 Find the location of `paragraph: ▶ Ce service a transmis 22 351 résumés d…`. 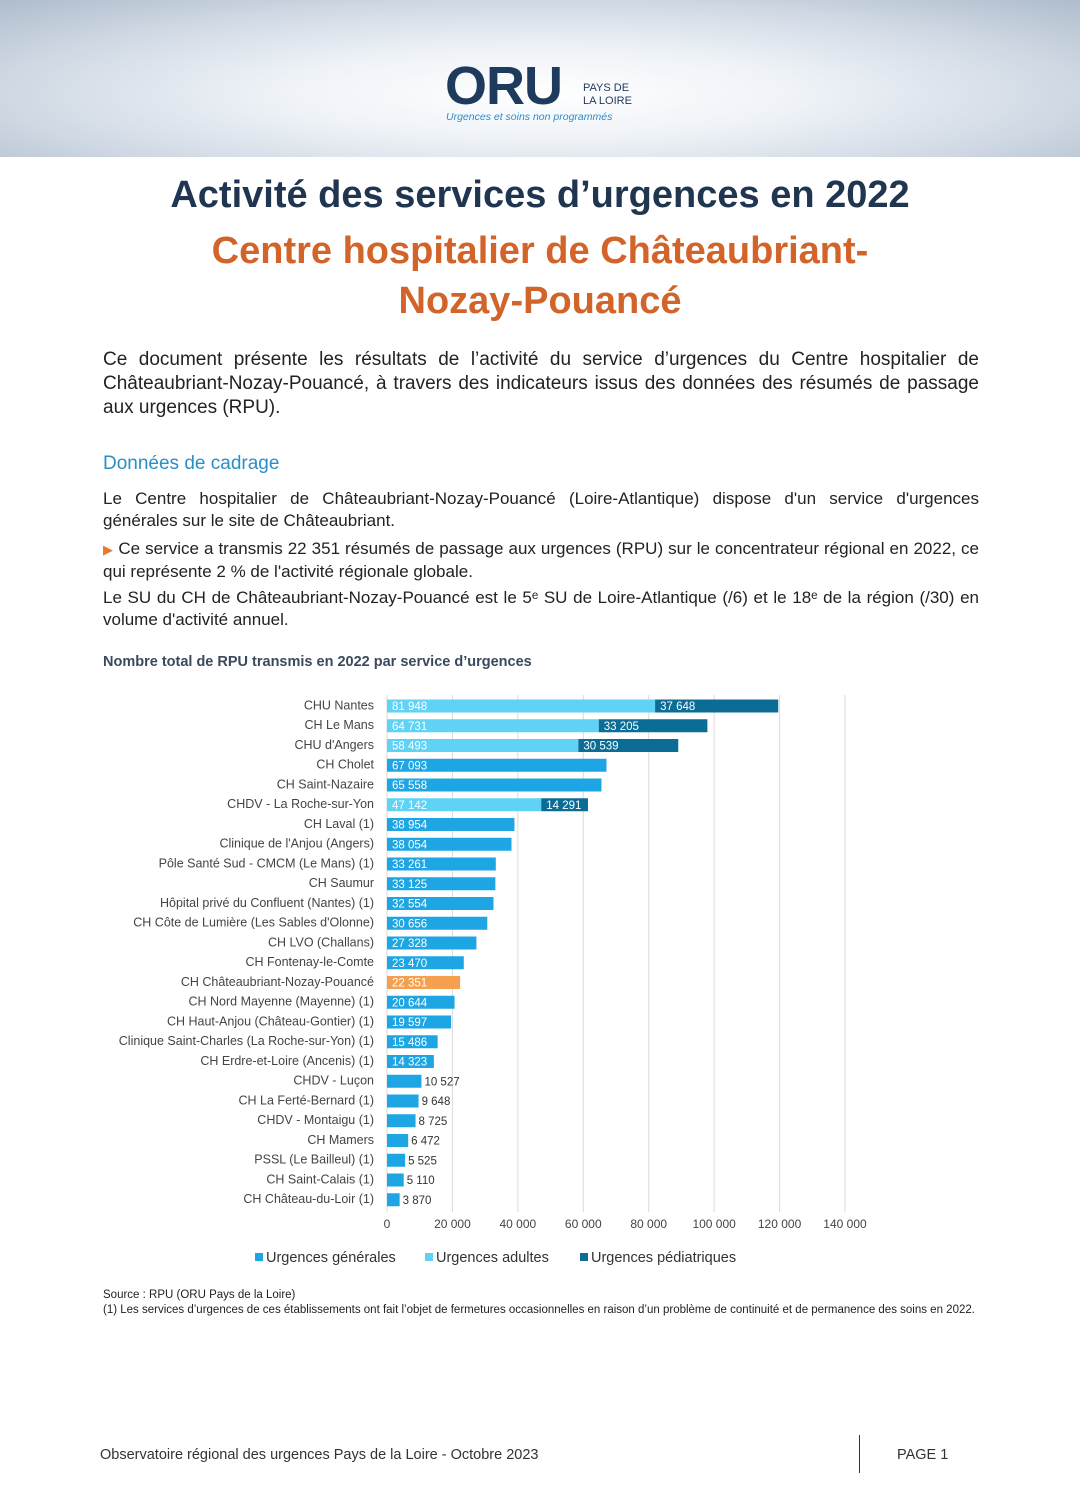

paragraph: ▶ Ce service a transmis 22 351 résumés d… is located at coordinates (541, 560).